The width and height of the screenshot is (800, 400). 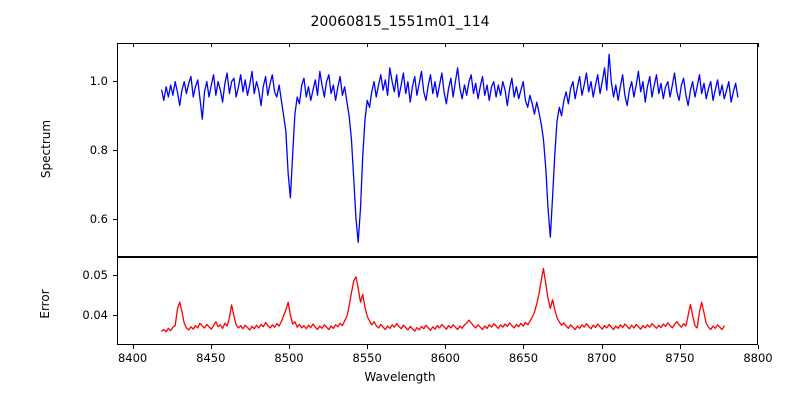 What do you see at coordinates (602, 358) in the screenshot?
I see `x-tick-label: 8700` at bounding box center [602, 358].